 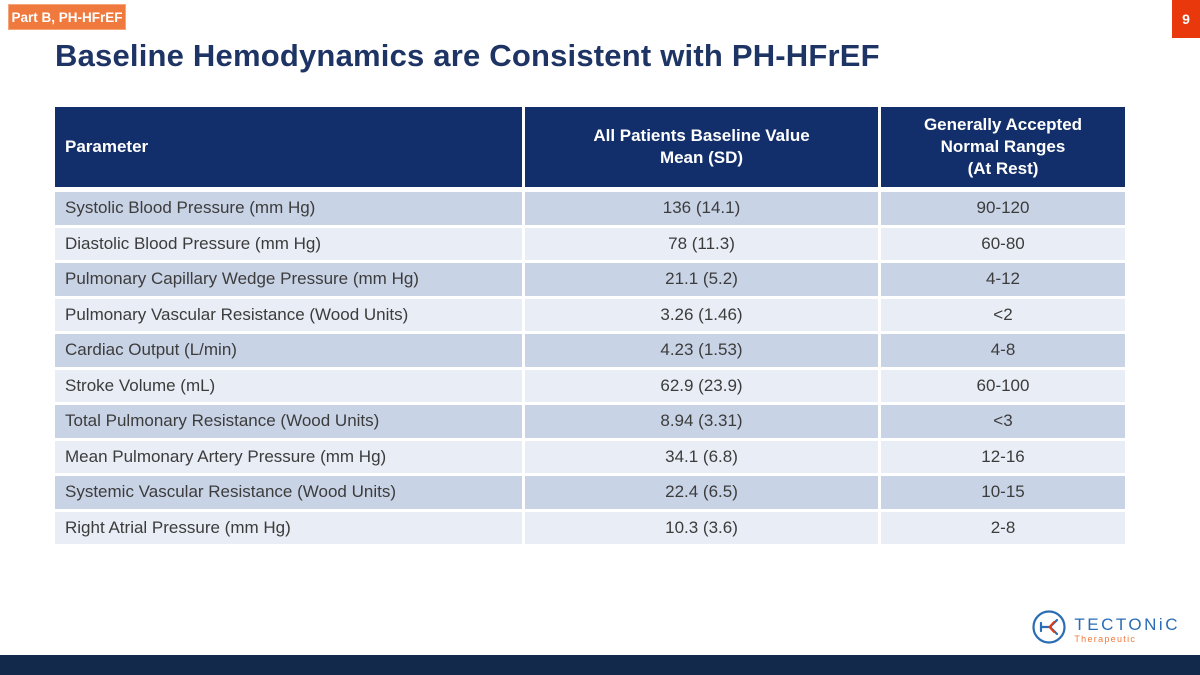 What do you see at coordinates (703, 527) in the screenshot?
I see `baseline-cell: 10.3 (3.6)` at bounding box center [703, 527].